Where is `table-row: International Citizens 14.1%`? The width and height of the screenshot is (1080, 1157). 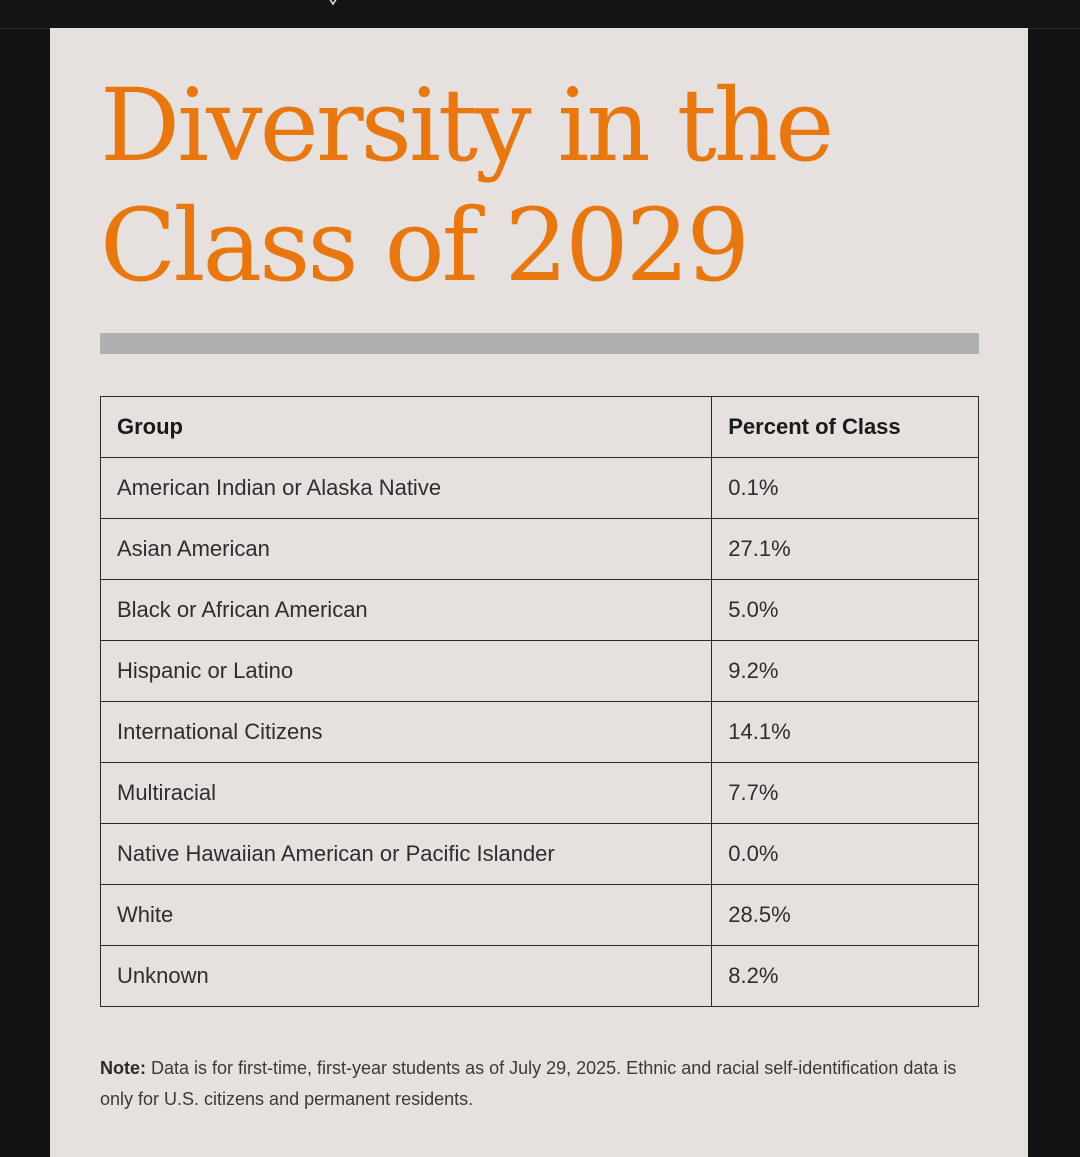 table-row: International Citizens 14.1% is located at coordinates (539, 732).